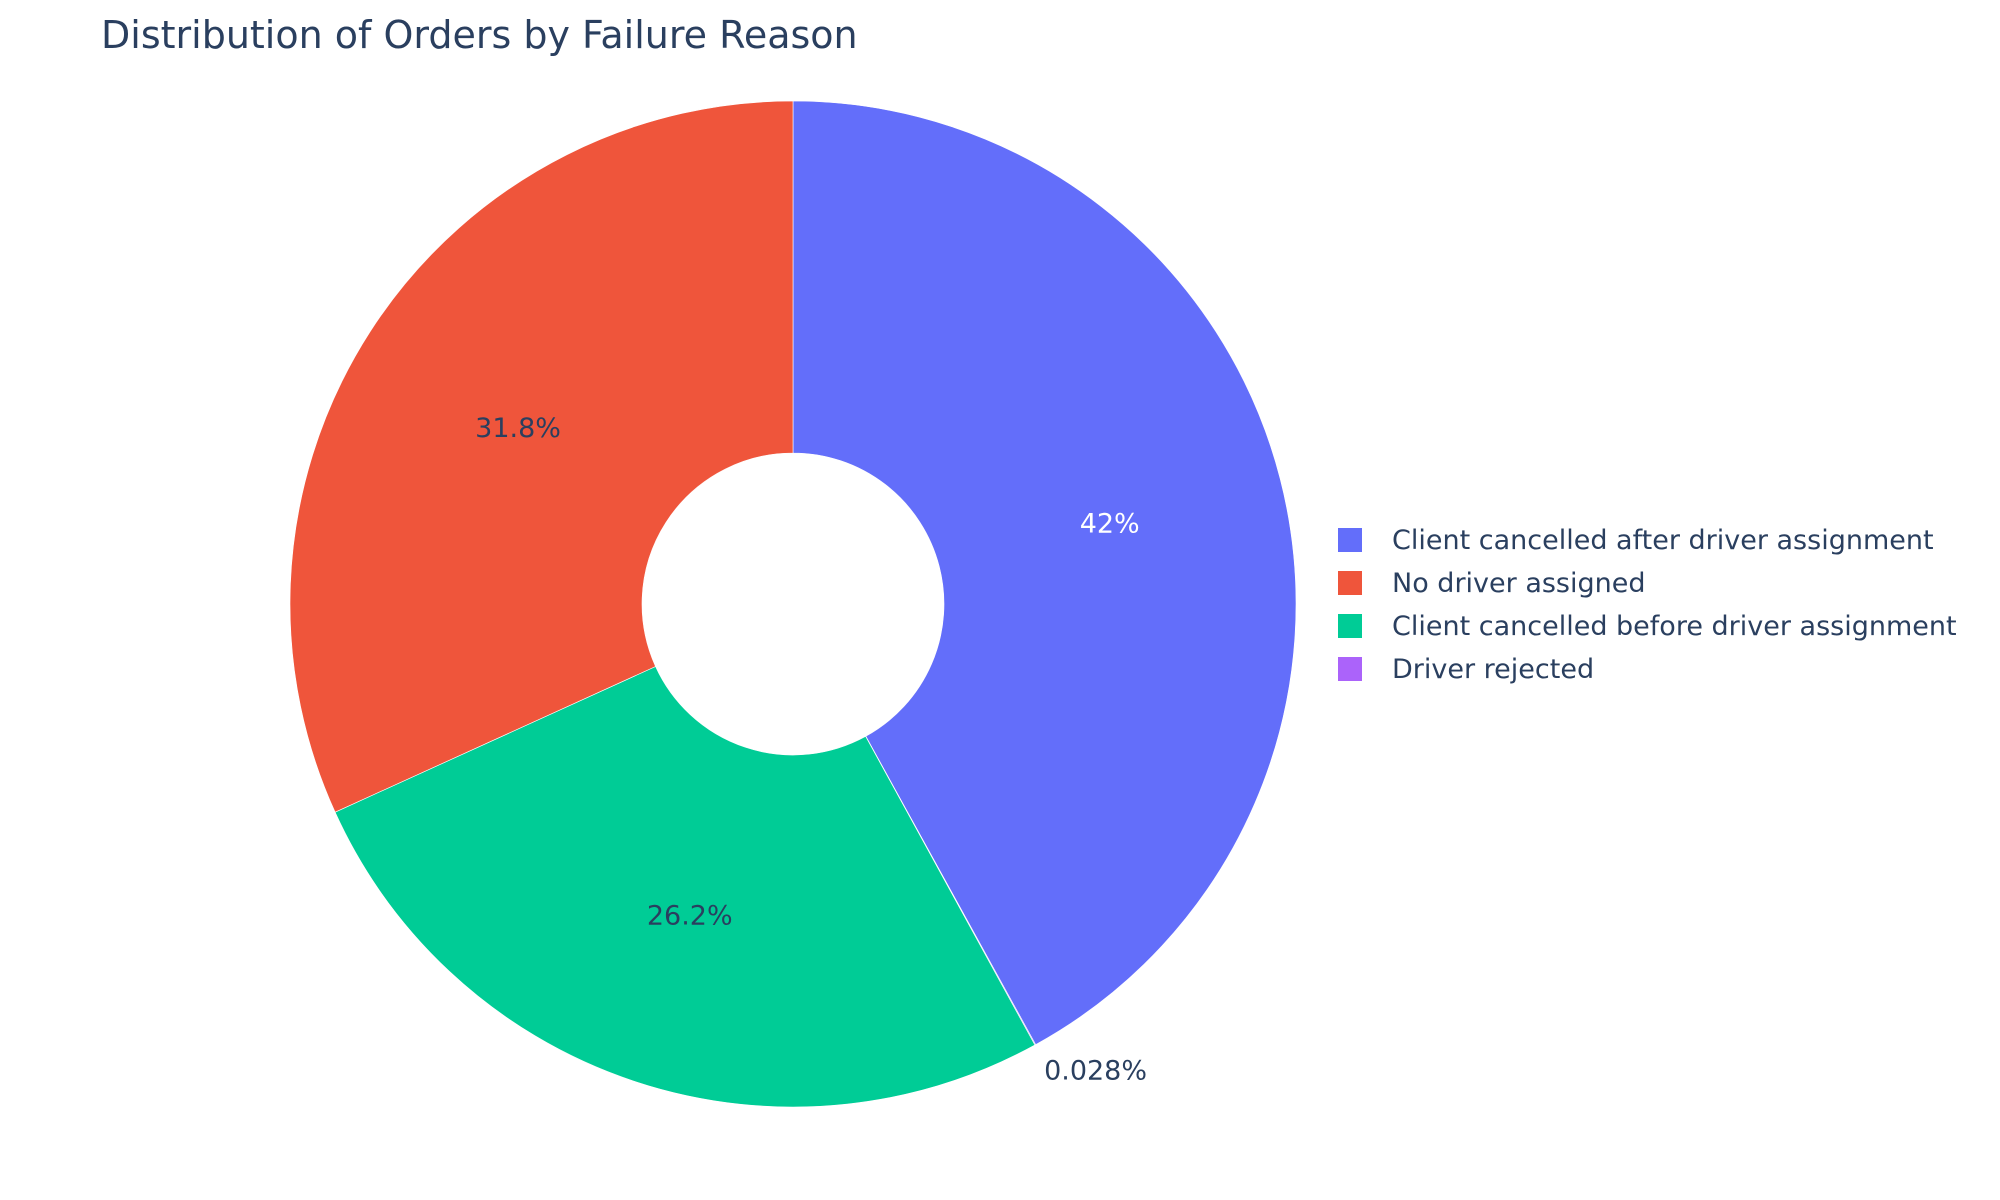 This screenshot has width=2000, height=1200. Describe the element at coordinates (479, 35) in the screenshot. I see `chart-title: Distribution of Orders by Failure Reason` at that location.